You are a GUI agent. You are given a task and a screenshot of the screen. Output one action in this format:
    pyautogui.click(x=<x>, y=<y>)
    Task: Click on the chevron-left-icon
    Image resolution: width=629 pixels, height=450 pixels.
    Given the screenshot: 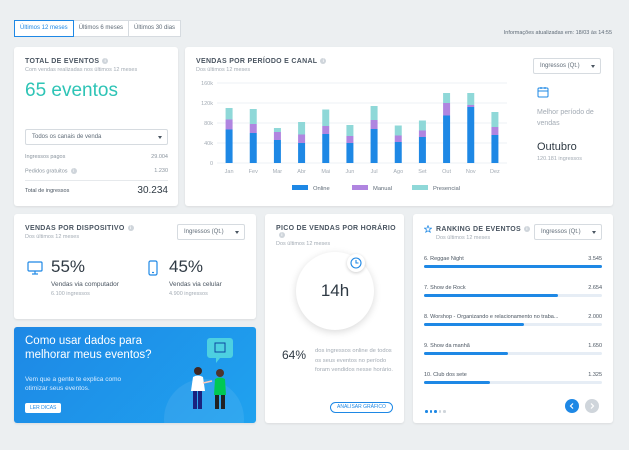 What is the action you would take?
    pyautogui.click(x=571, y=406)
    